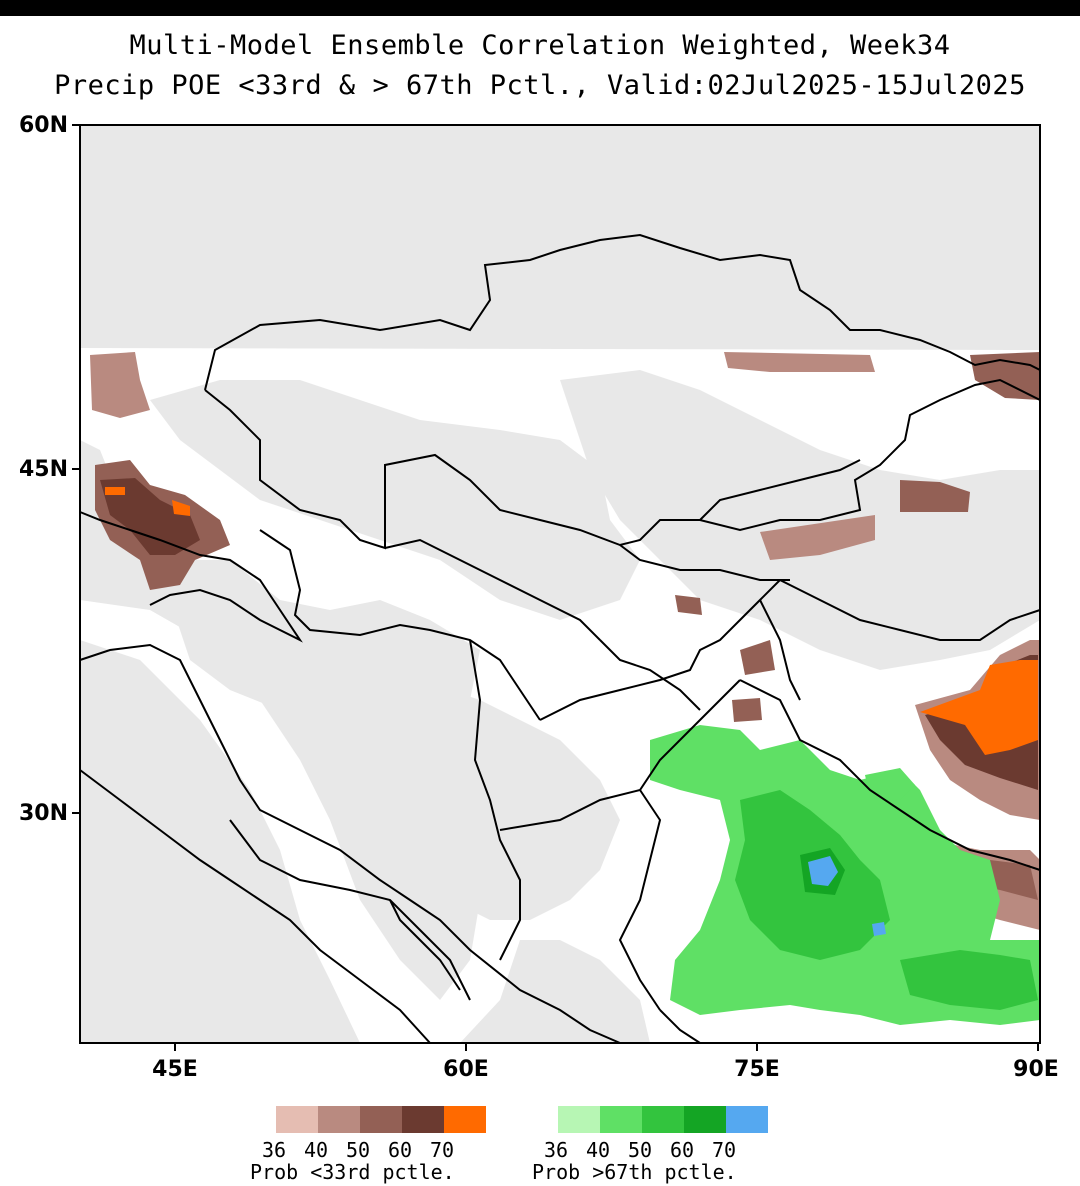  I want to click on legend-caption: Prob >67th pctle., so click(634, 1172).